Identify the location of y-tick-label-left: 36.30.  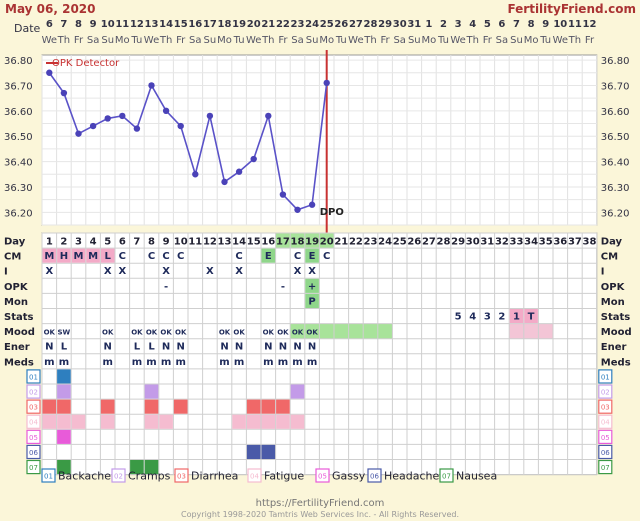
(18, 188).